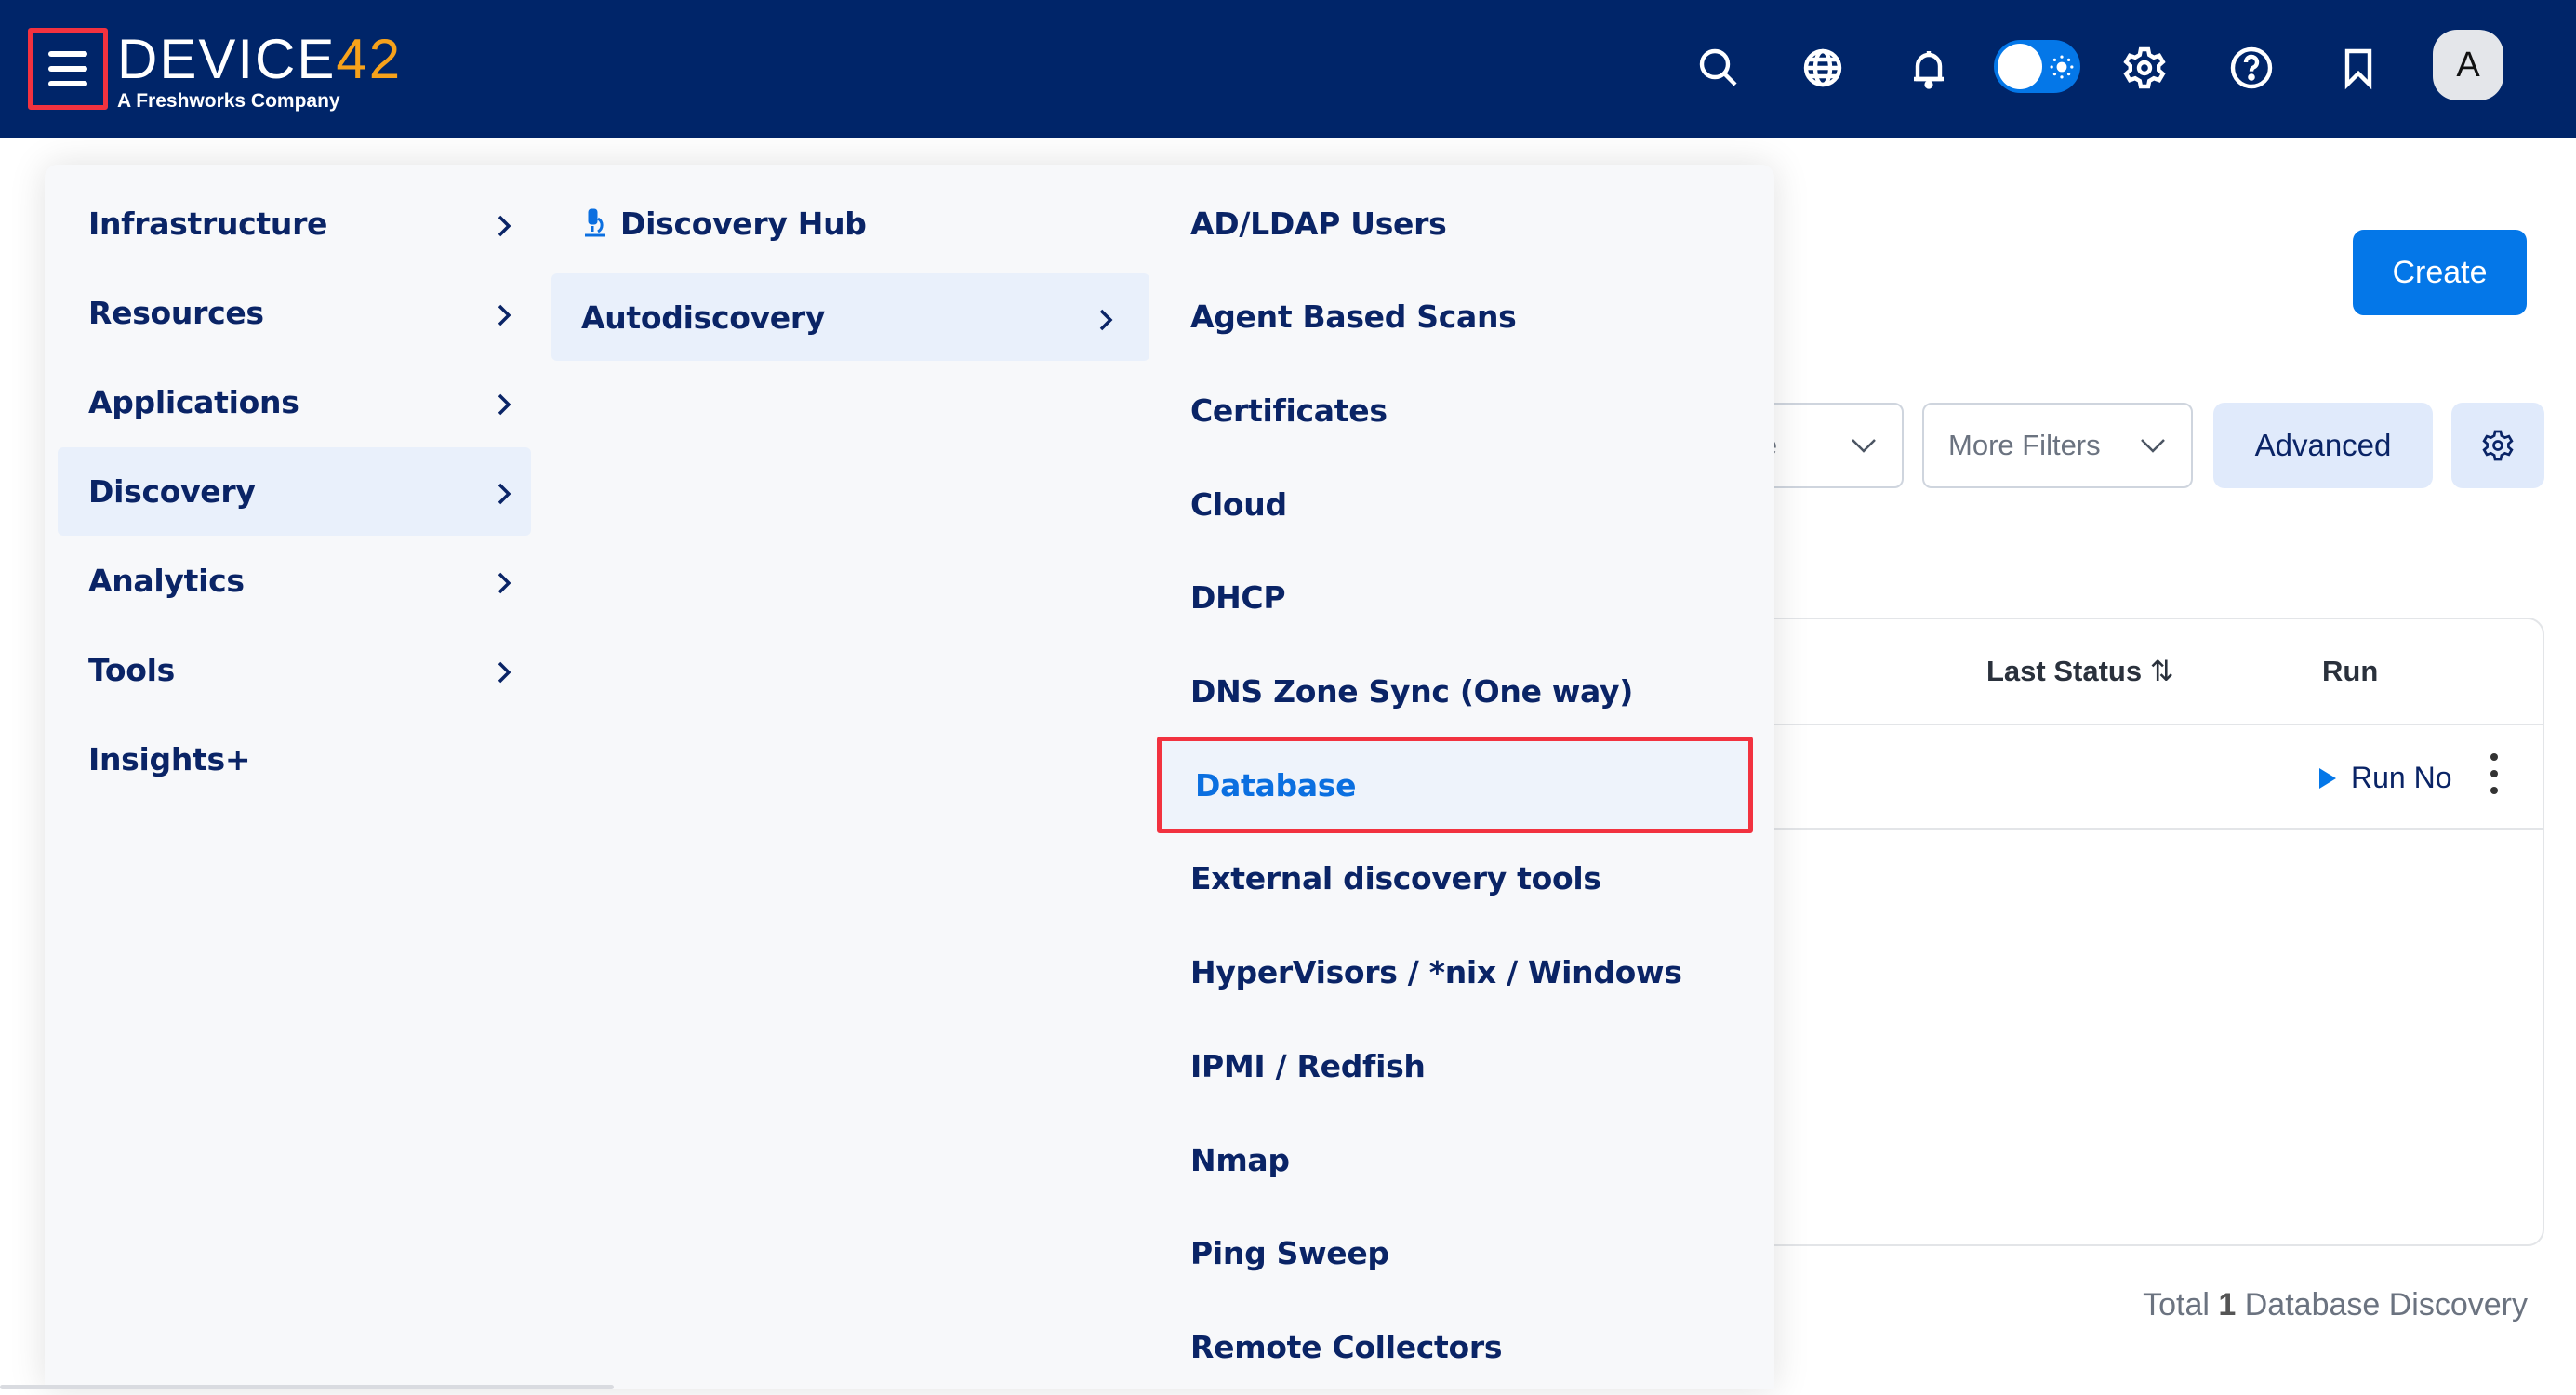 Image resolution: width=2576 pixels, height=1395 pixels. I want to click on run-now-button: Run No, so click(2384, 778).